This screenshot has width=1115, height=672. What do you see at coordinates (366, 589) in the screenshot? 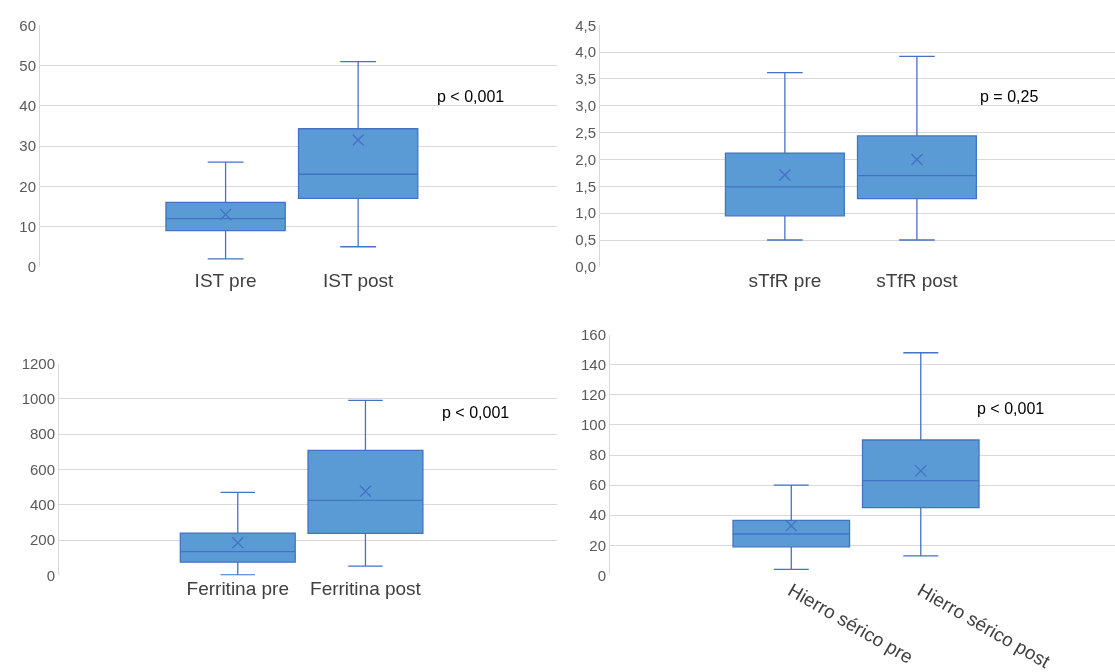
I see `x-tick-label: Ferritina post` at bounding box center [366, 589].